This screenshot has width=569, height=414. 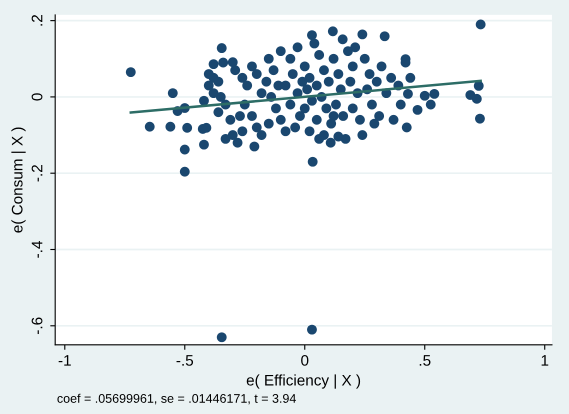 I want to click on y-tick-label: .2, so click(x=37, y=20).